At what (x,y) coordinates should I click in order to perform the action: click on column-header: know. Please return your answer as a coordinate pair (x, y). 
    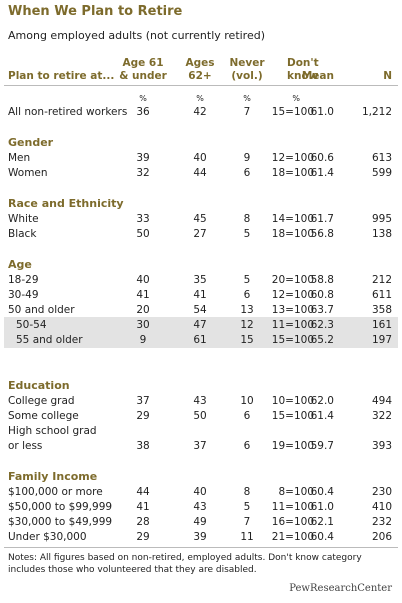
    Looking at the image, I should click on (303, 76).